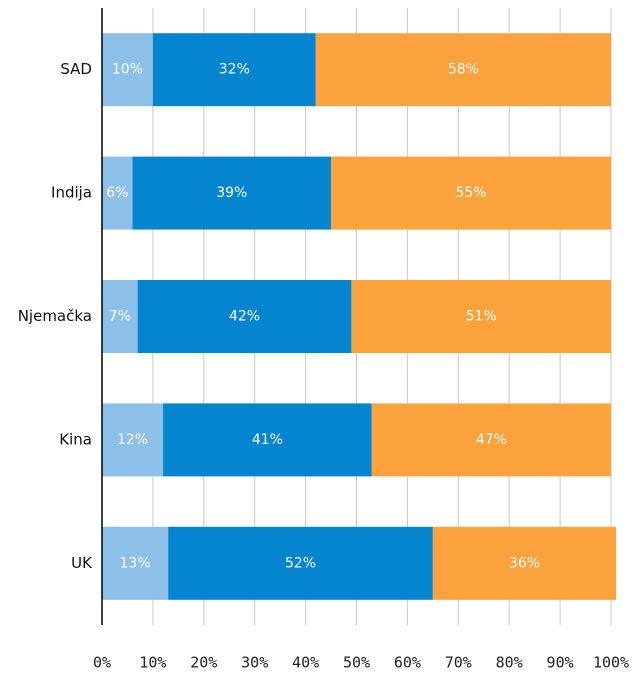 The width and height of the screenshot is (637, 679). What do you see at coordinates (407, 663) in the screenshot?
I see `x-tick-label: 60%` at bounding box center [407, 663].